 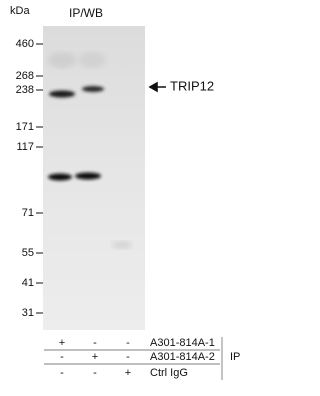 What do you see at coordinates (28, 283) in the screenshot?
I see `marker-label: 41` at bounding box center [28, 283].